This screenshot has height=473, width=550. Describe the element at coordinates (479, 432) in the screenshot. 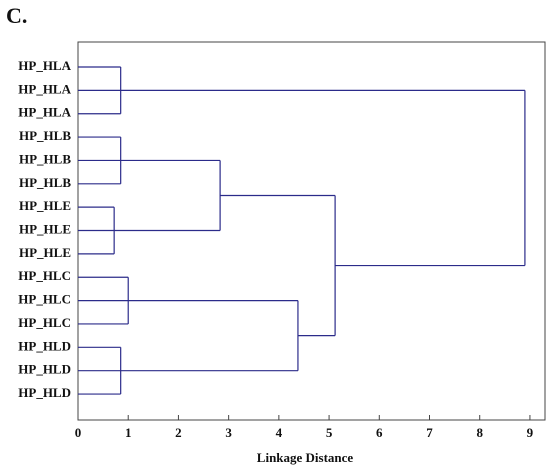

I see `x-tick-label: 8` at that location.